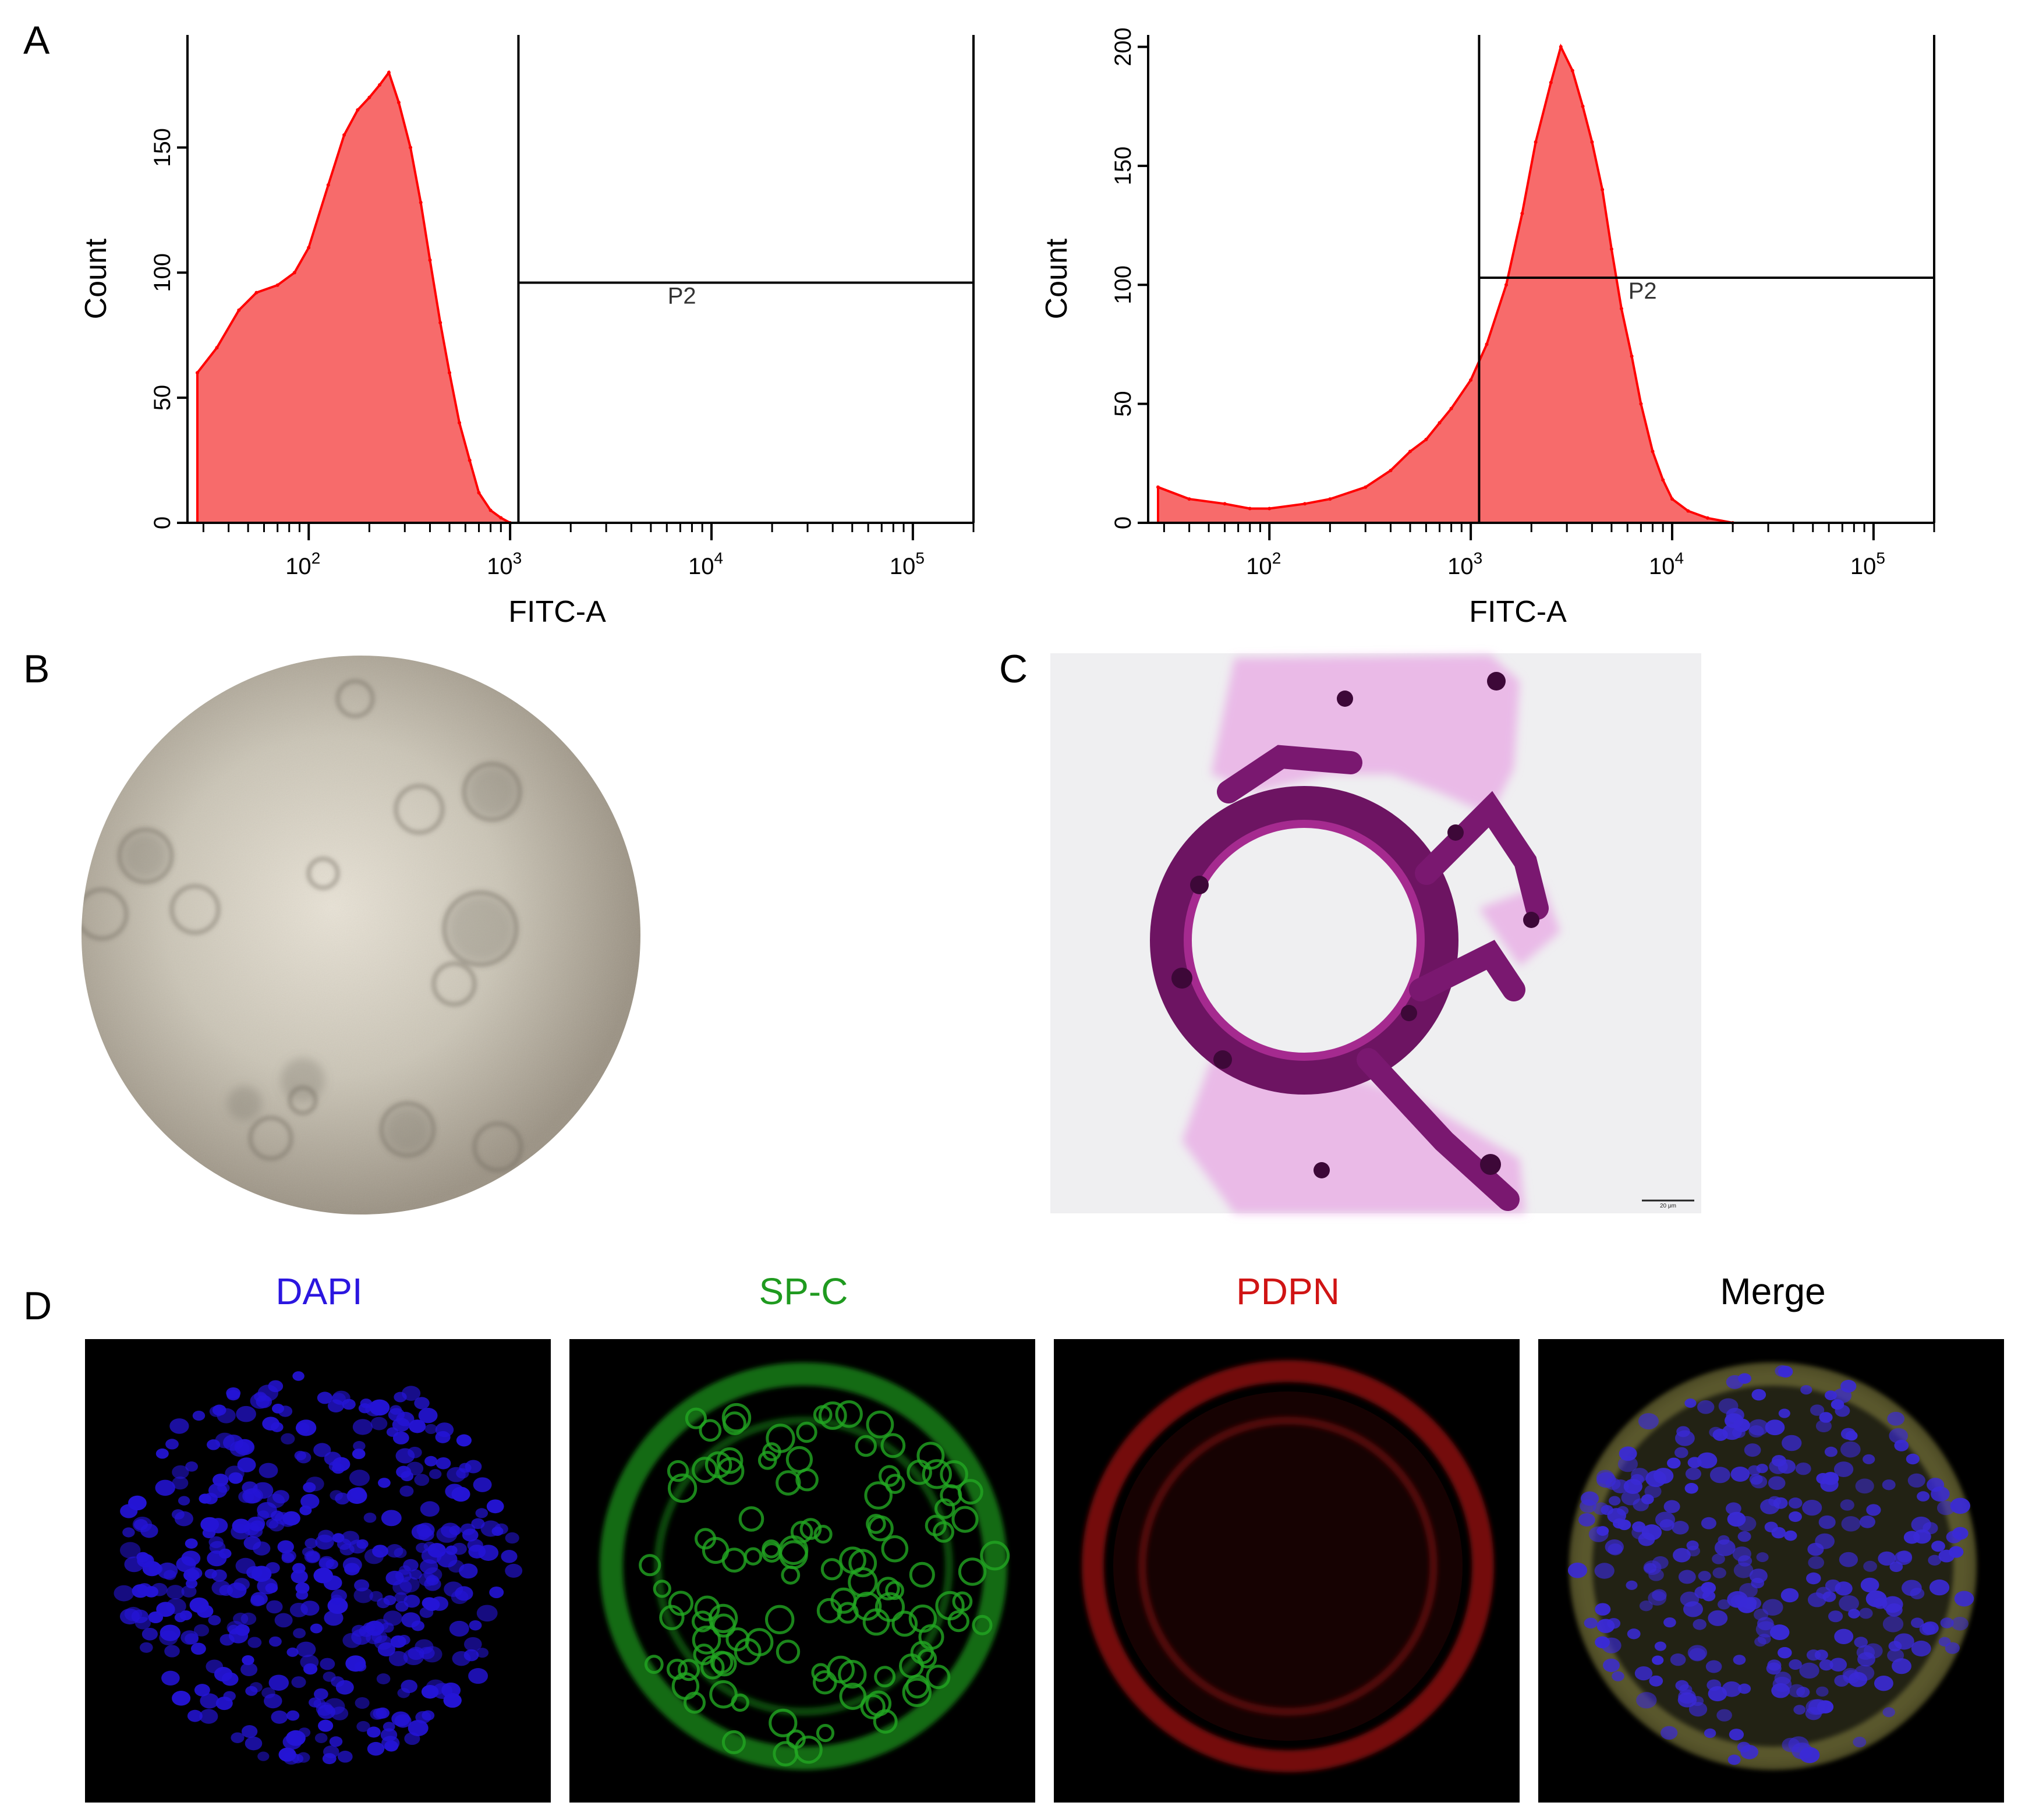 The height and width of the screenshot is (1820, 2018). I want to click on panel-letter-d: D, so click(37, 1306).